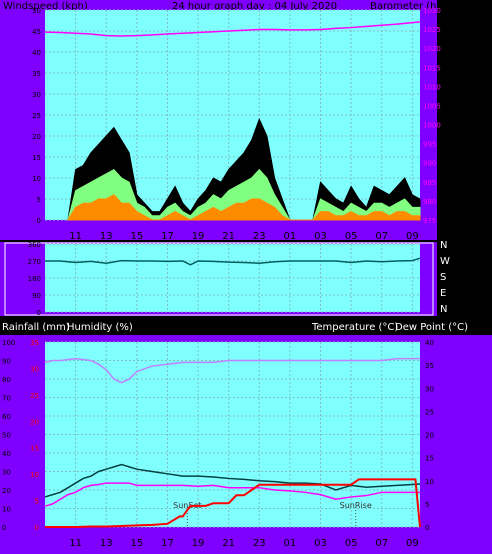  What do you see at coordinates (6, 454) in the screenshot?
I see `humidity-tick-label: 40` at bounding box center [6, 454].